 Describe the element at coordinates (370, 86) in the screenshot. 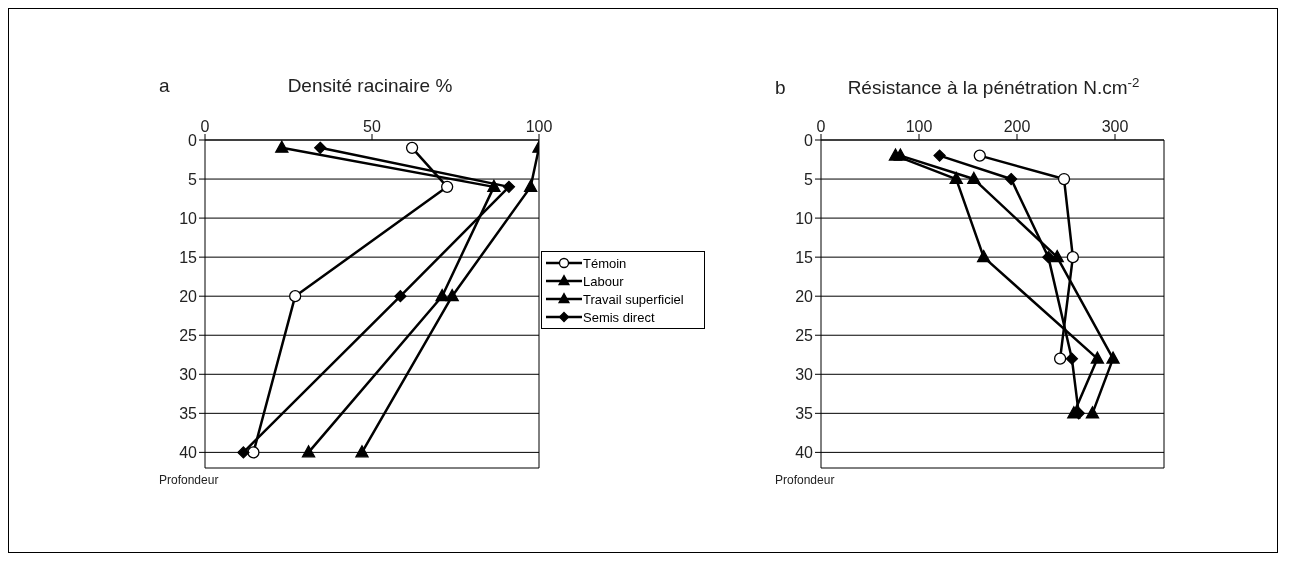

I see `x-axis-title: Densité racinaire %` at that location.